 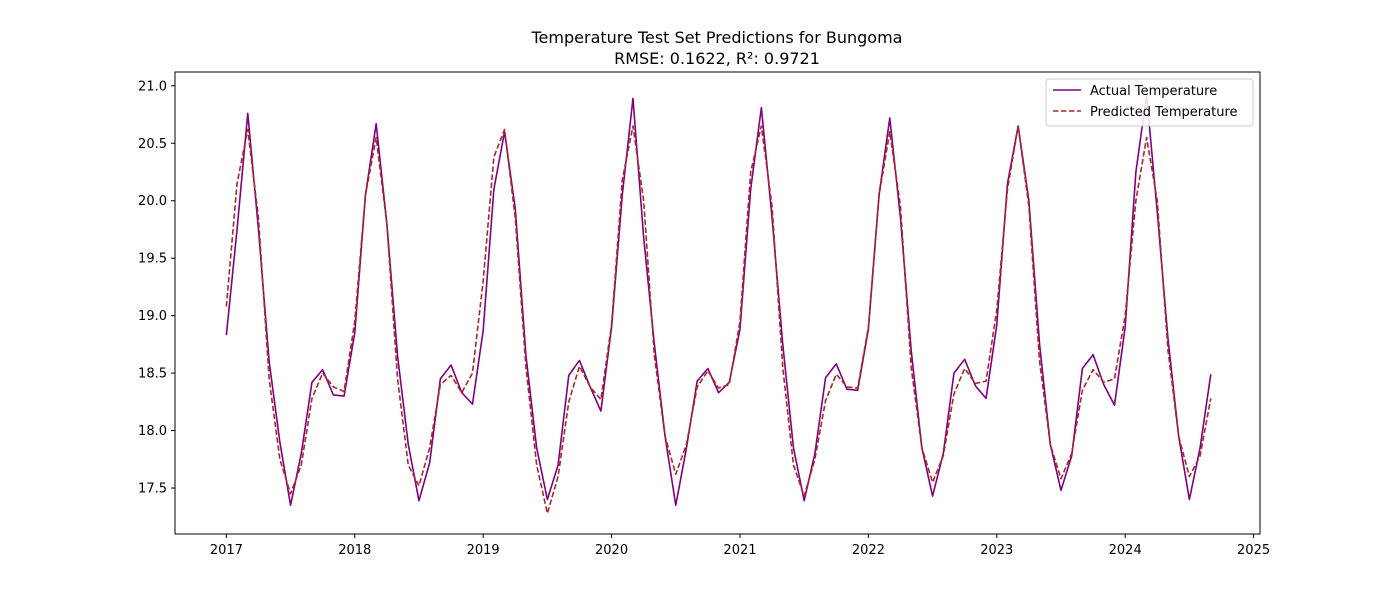 What do you see at coordinates (152, 201) in the screenshot?
I see `y-tick-label: 20.0` at bounding box center [152, 201].